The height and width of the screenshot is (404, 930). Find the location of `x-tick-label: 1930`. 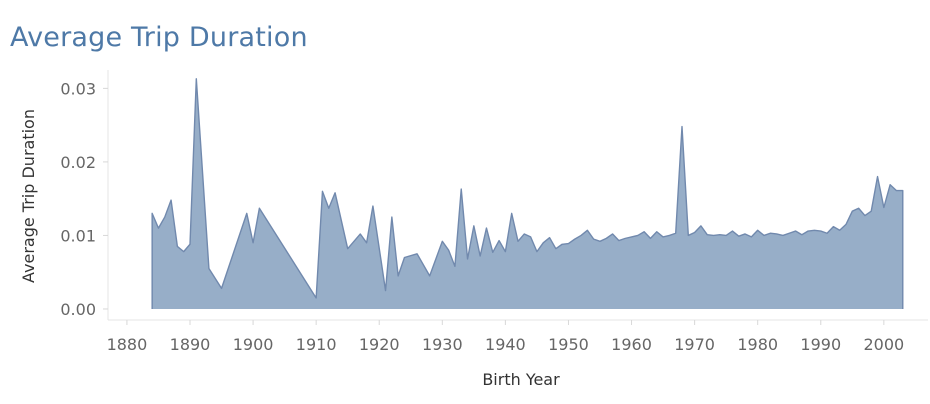

x-tick-label: 1930 is located at coordinates (442, 344).